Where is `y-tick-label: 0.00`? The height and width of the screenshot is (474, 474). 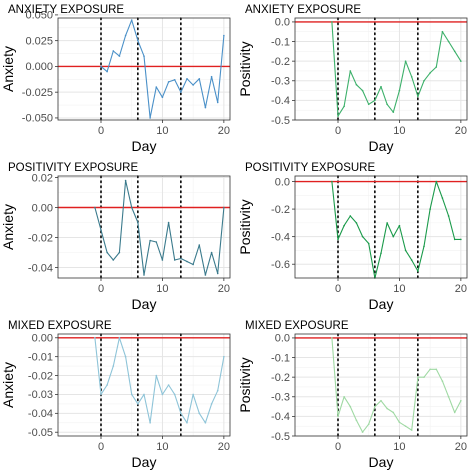
y-tick-label: 0.00 is located at coordinates (42, 208).